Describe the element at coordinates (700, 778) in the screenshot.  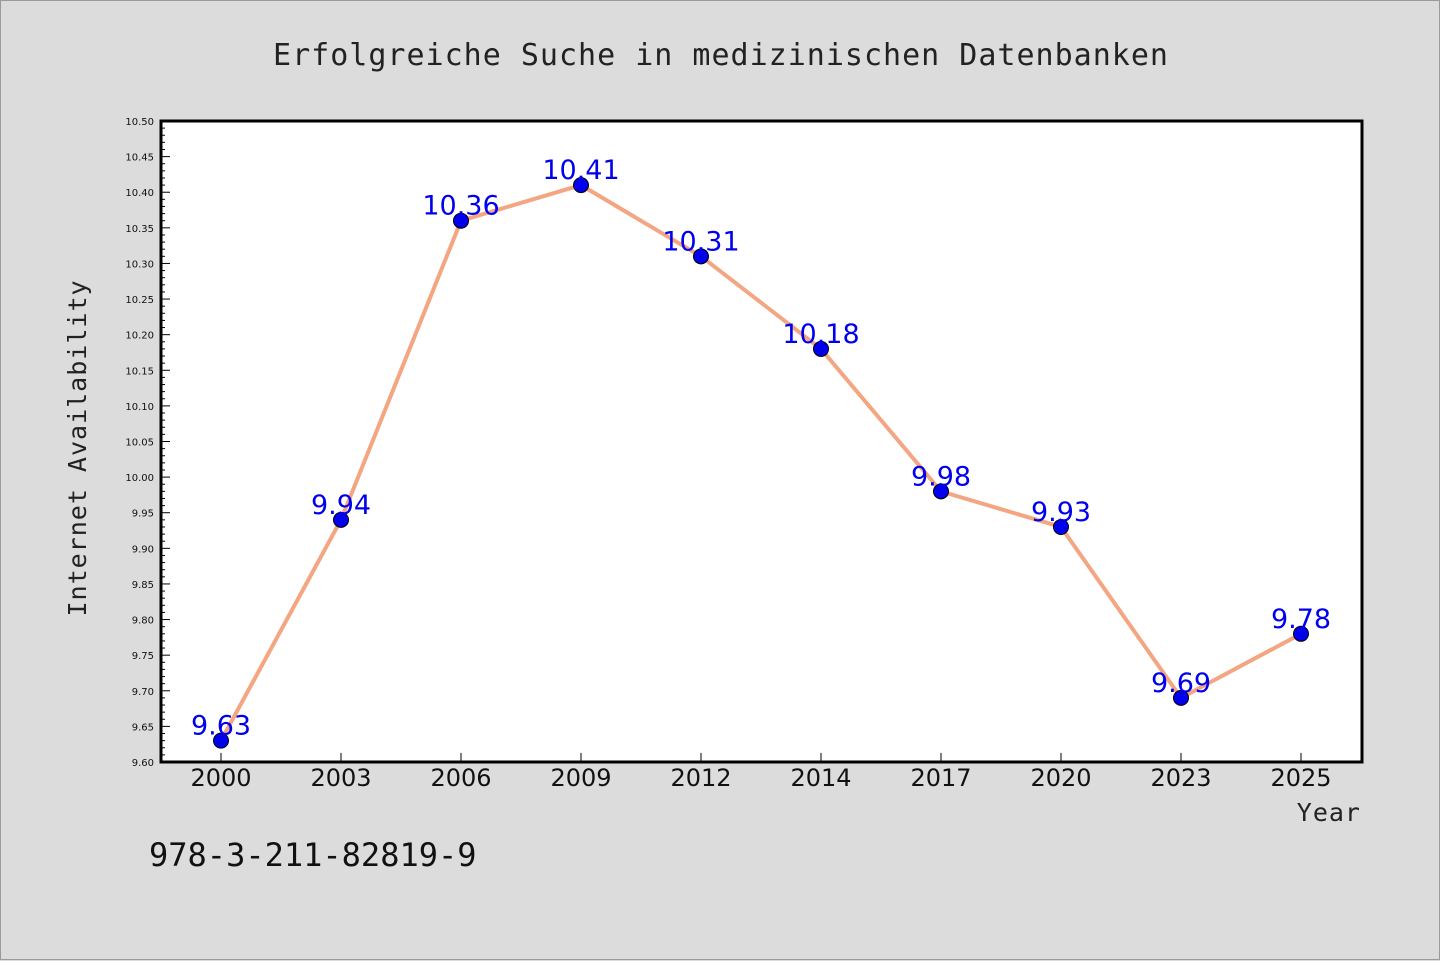
I see `x-tick-label: 2012` at that location.